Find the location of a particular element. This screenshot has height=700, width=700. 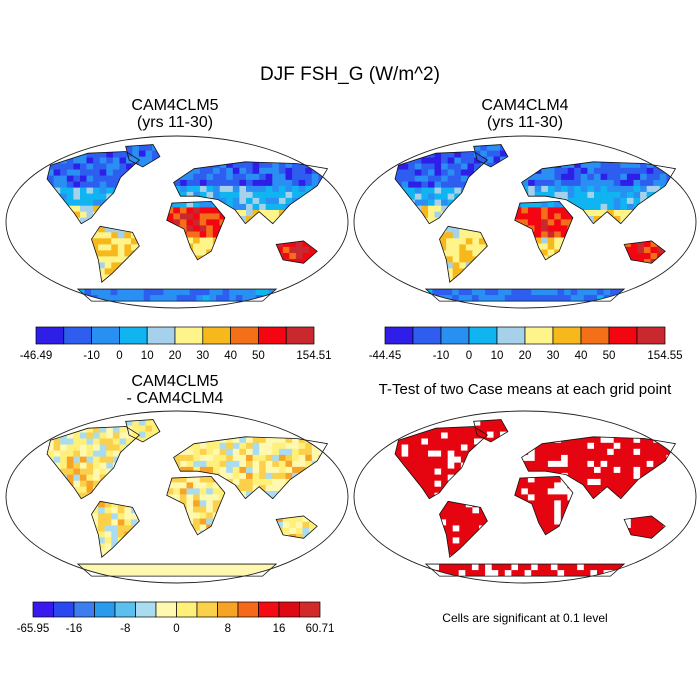

colorbar-panel-1: -46.49 -10 0 10 20 30 40 50 154.51 is located at coordinates (176, 344).